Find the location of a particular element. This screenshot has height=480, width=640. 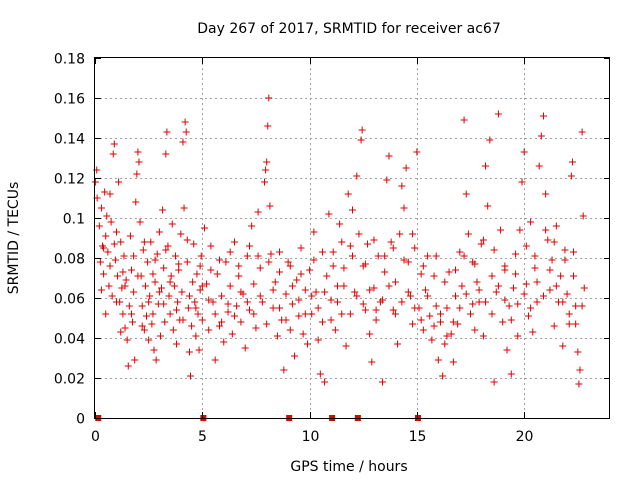

x-tick-labels: 0 5 10 15 20 is located at coordinates (312, 437).